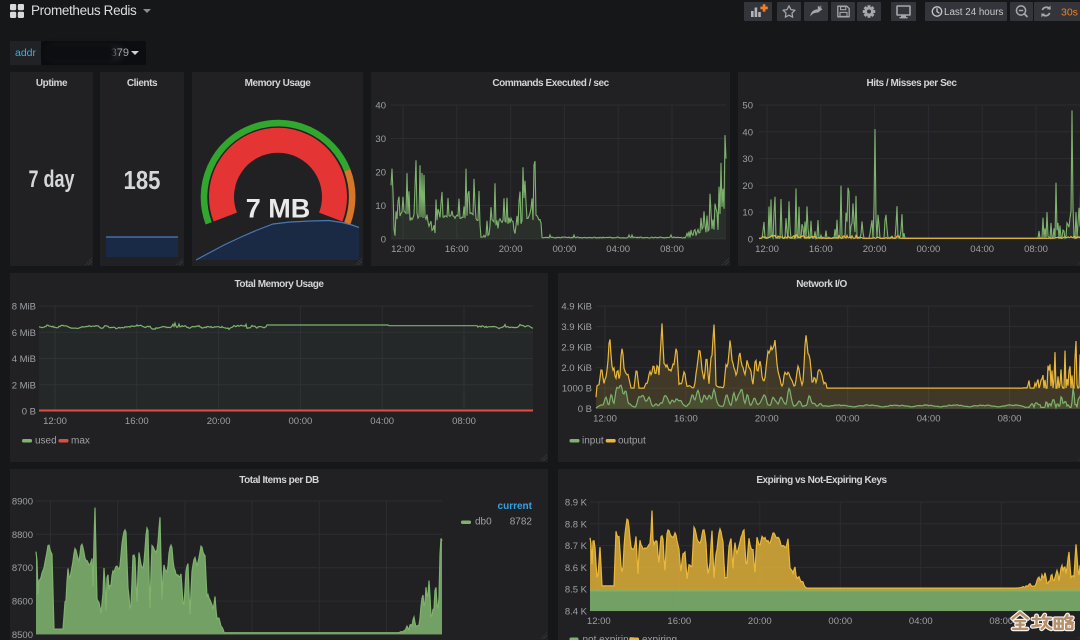 The image size is (1080, 640). What do you see at coordinates (576, 546) in the screenshot?
I see `svg-text: 8.7 K` at bounding box center [576, 546].